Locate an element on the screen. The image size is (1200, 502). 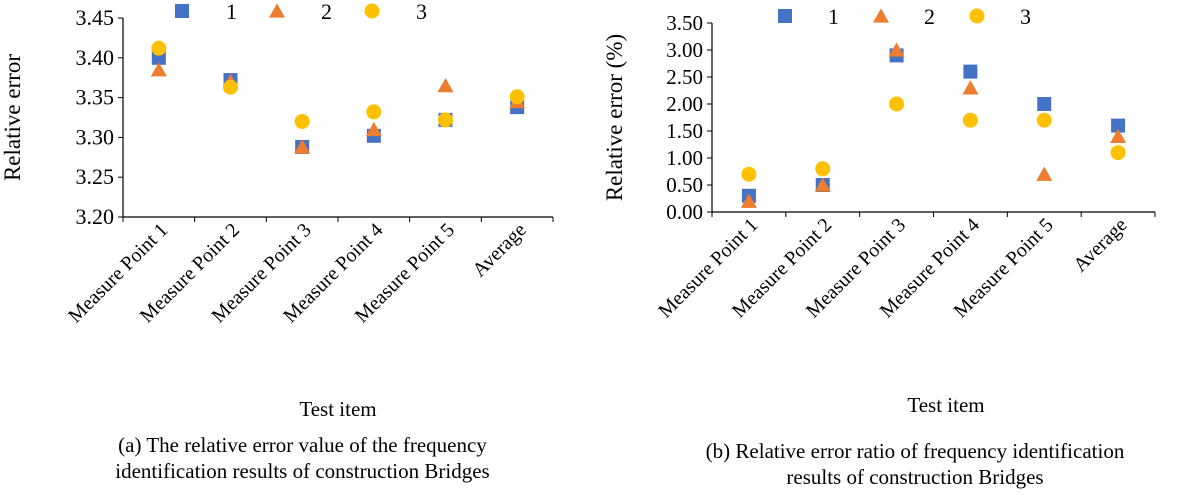
a-legend-label-1: 1 is located at coordinates (231, 12).